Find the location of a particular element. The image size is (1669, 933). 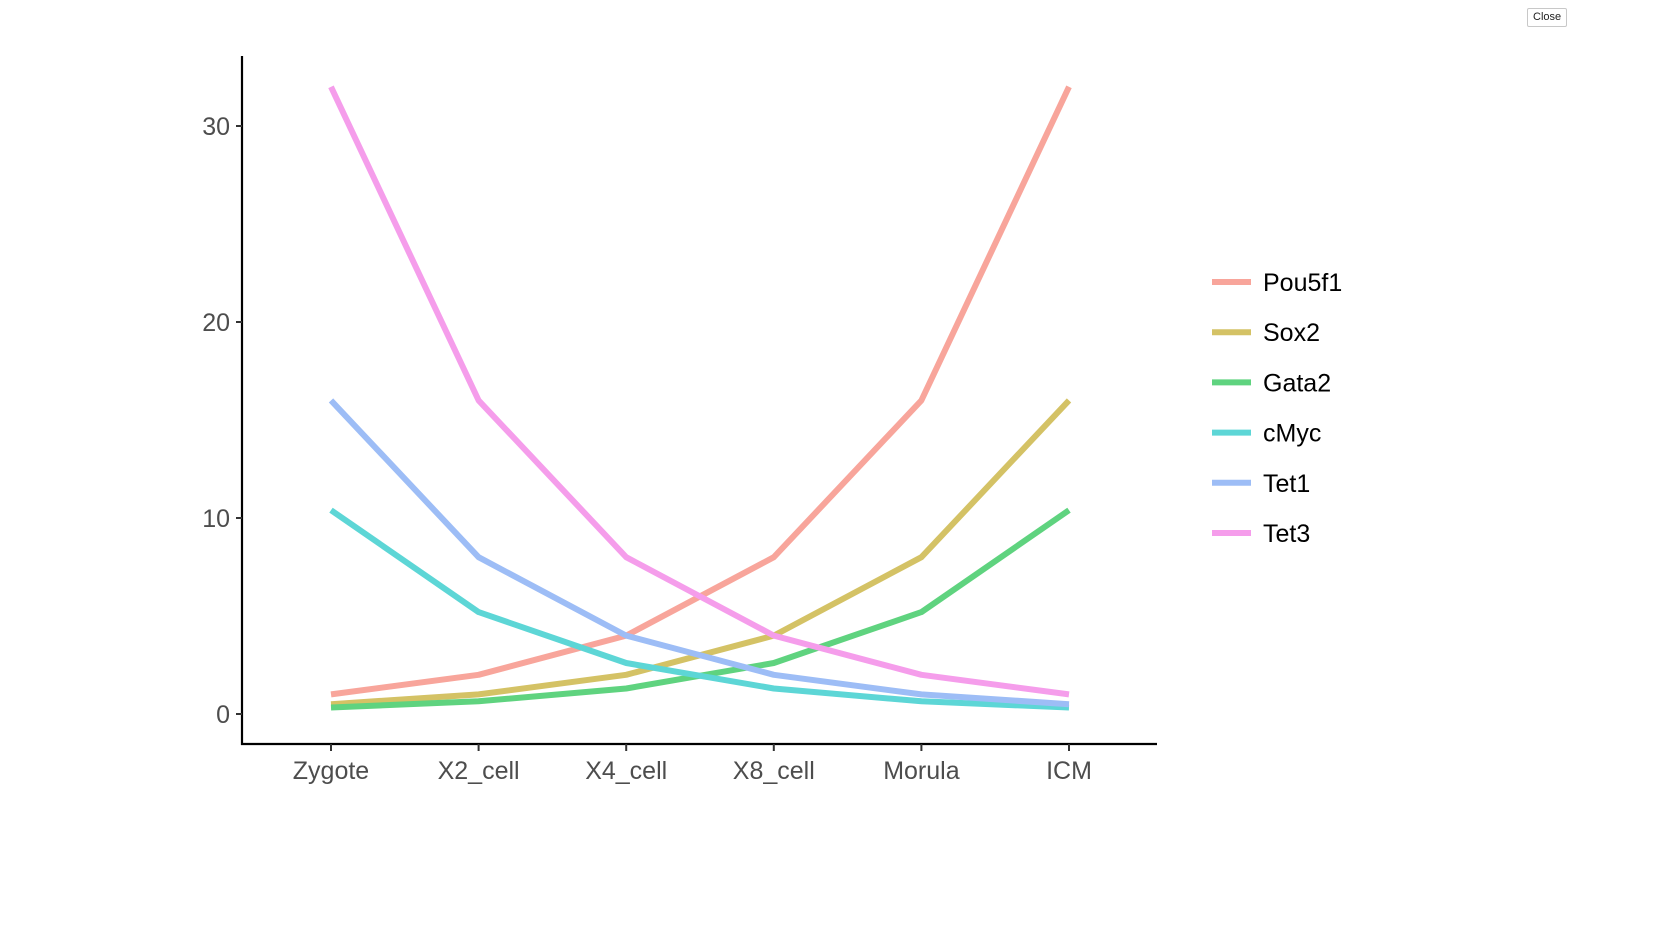

legend-label: Pou5f1 is located at coordinates (1302, 283).